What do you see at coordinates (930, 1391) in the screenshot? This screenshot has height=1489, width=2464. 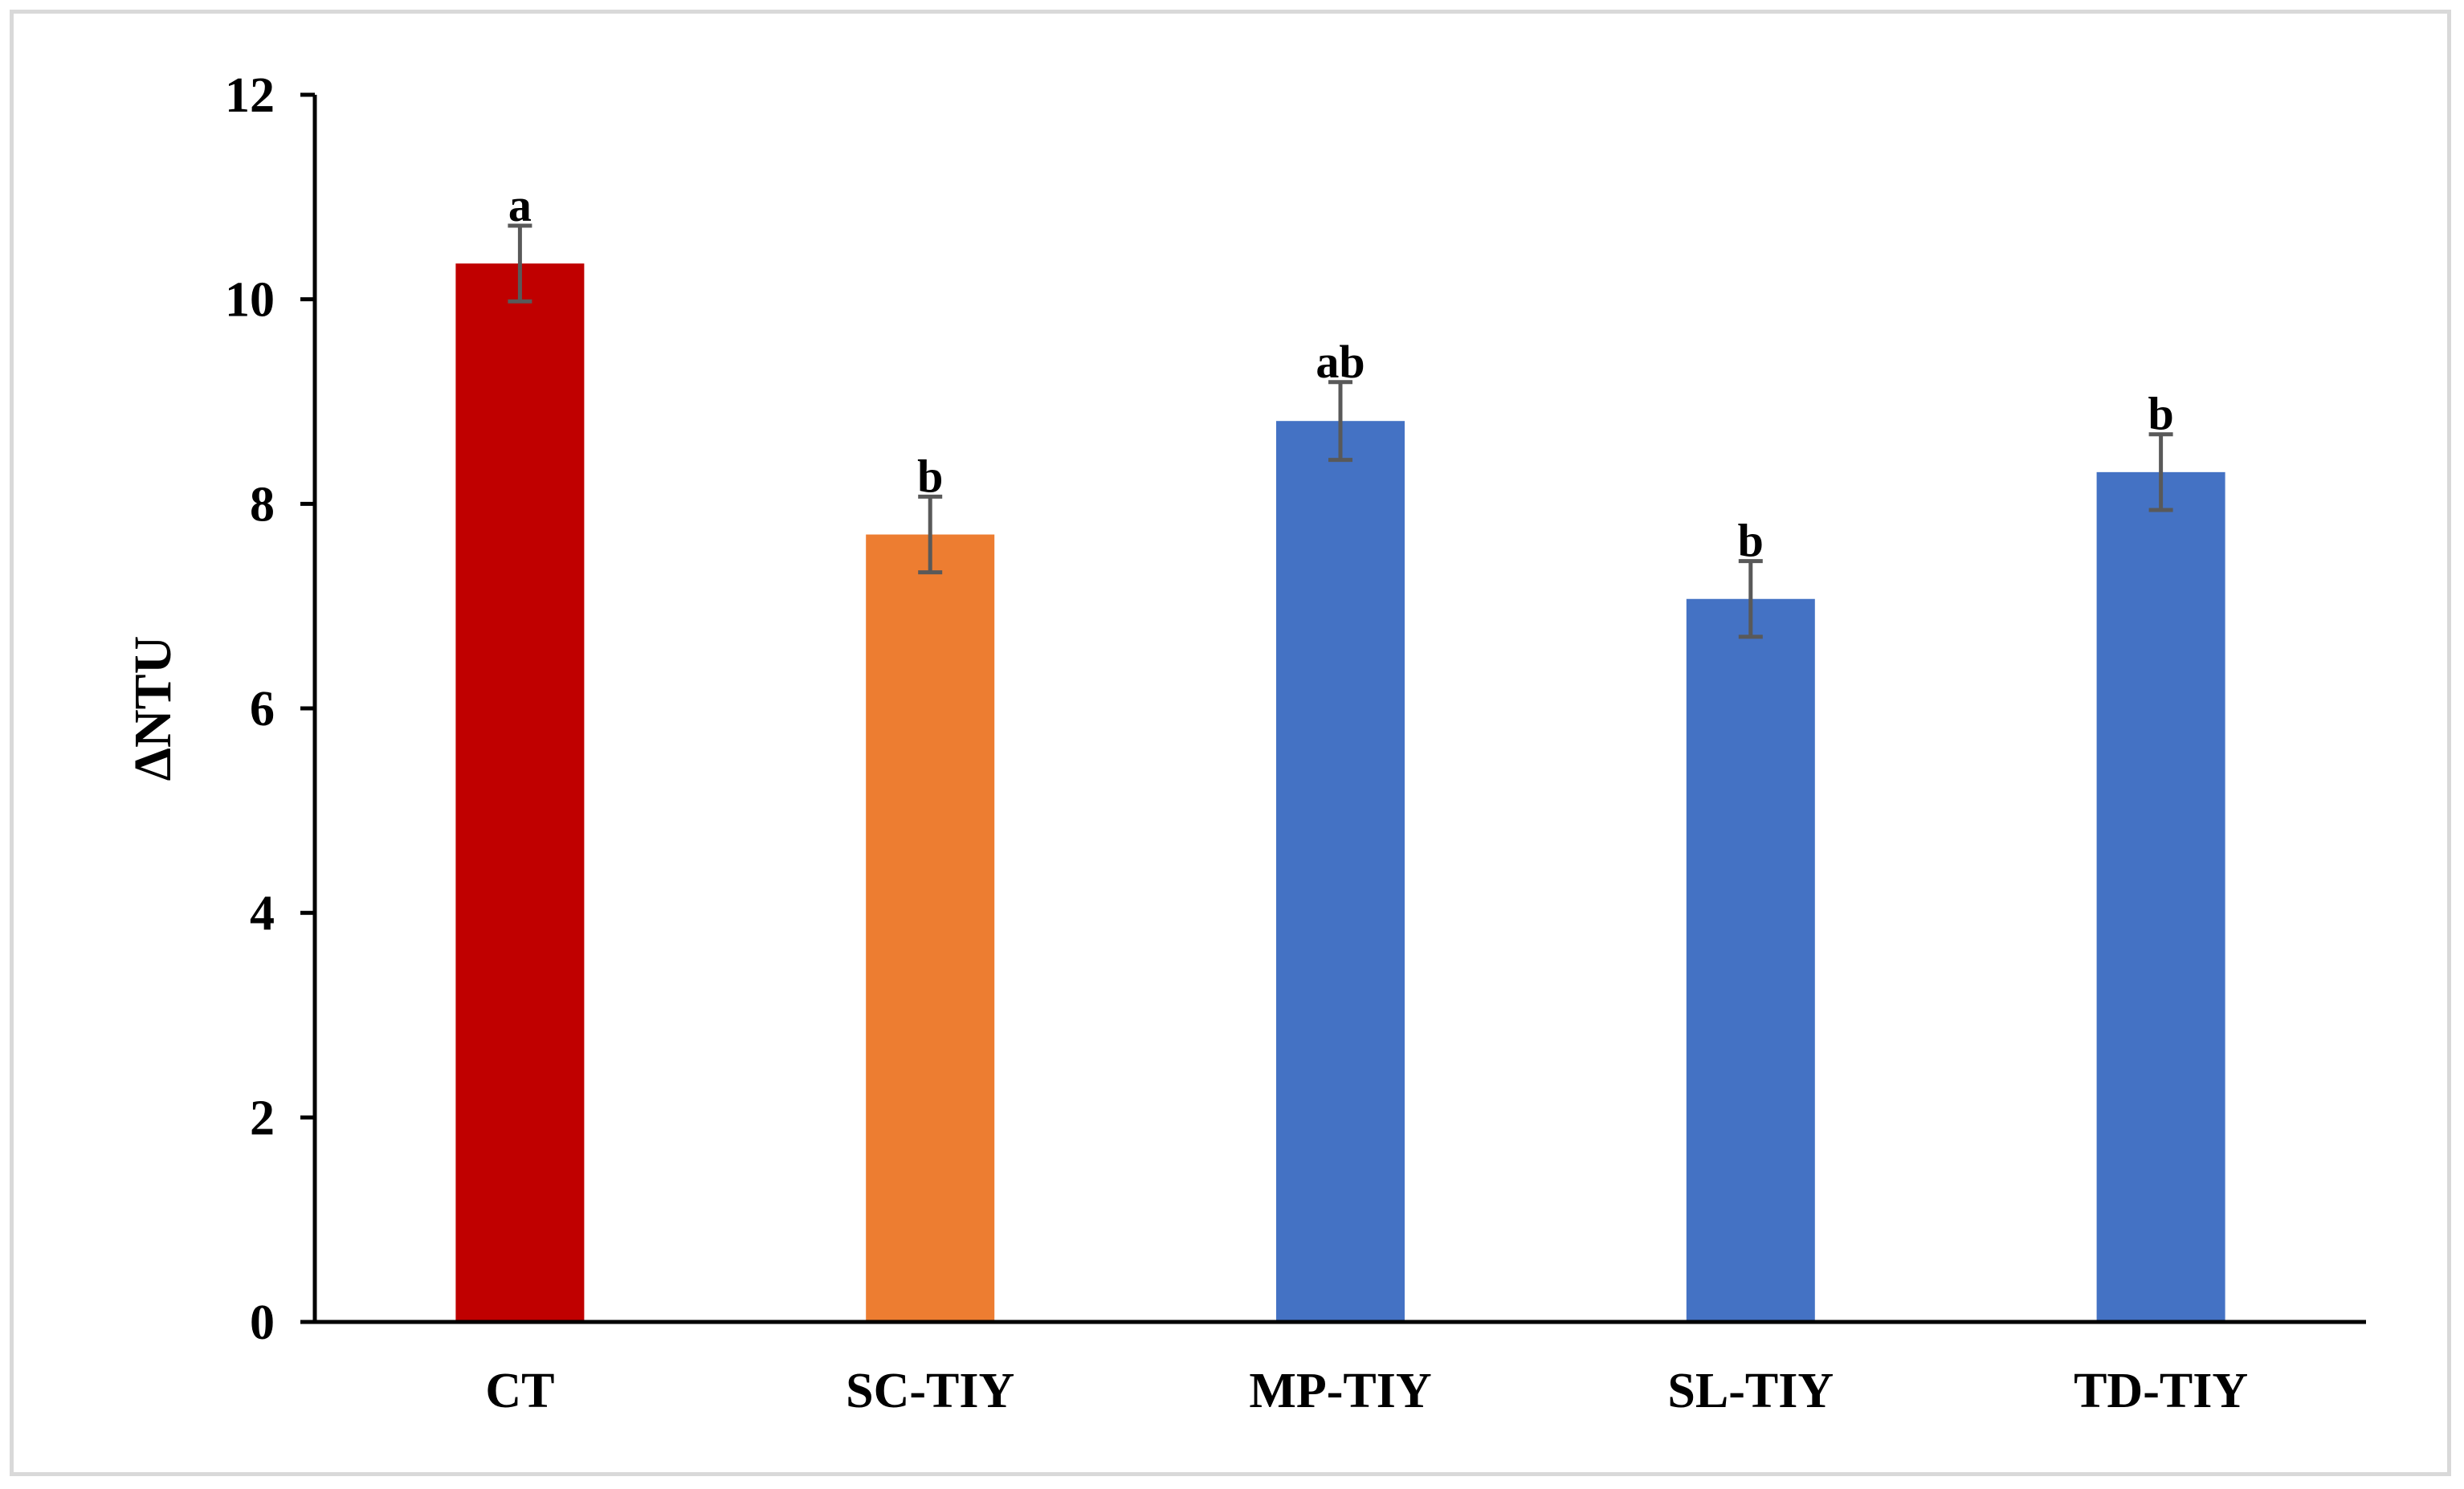 I see `x-category-label: SC-TIY` at bounding box center [930, 1391].